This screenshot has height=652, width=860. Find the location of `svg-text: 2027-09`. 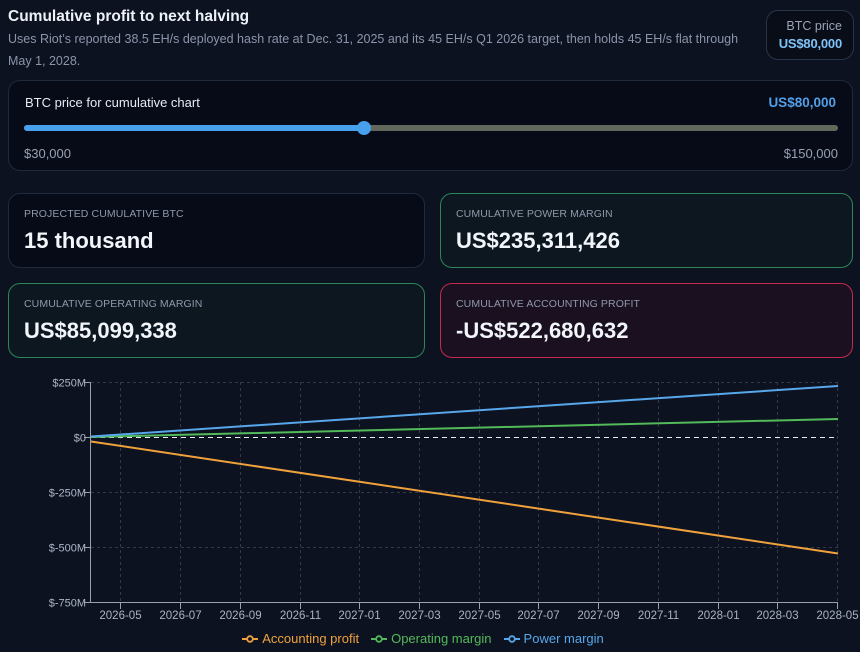

svg-text: 2027-09 is located at coordinates (598, 616).